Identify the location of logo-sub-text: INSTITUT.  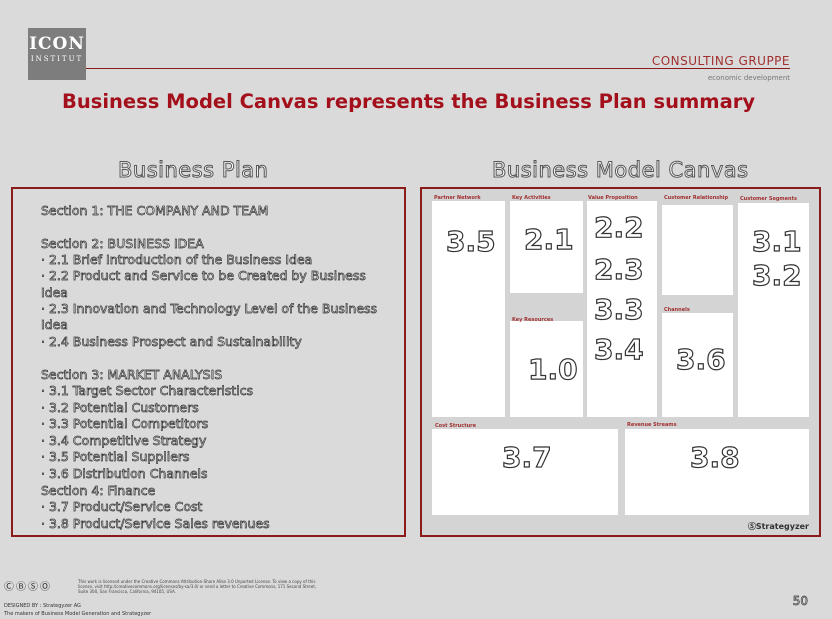
(57, 59).